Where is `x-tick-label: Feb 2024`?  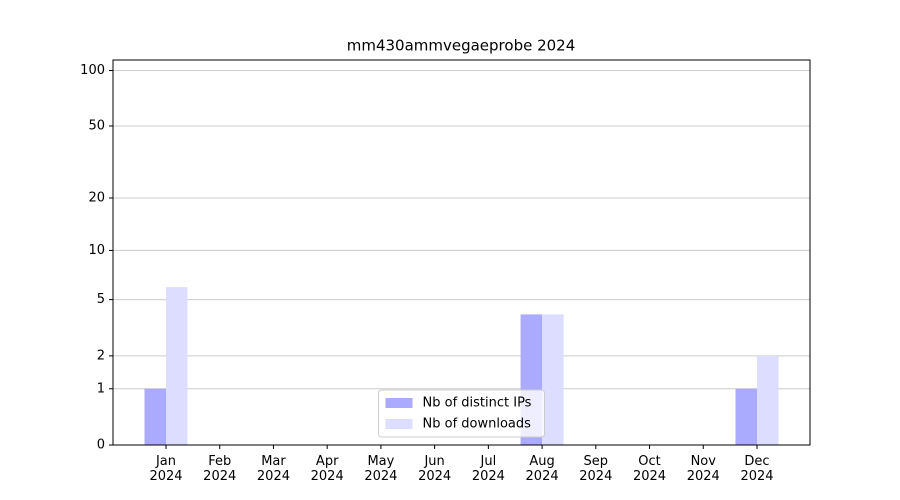 x-tick-label: Feb 2024 is located at coordinates (220, 469).